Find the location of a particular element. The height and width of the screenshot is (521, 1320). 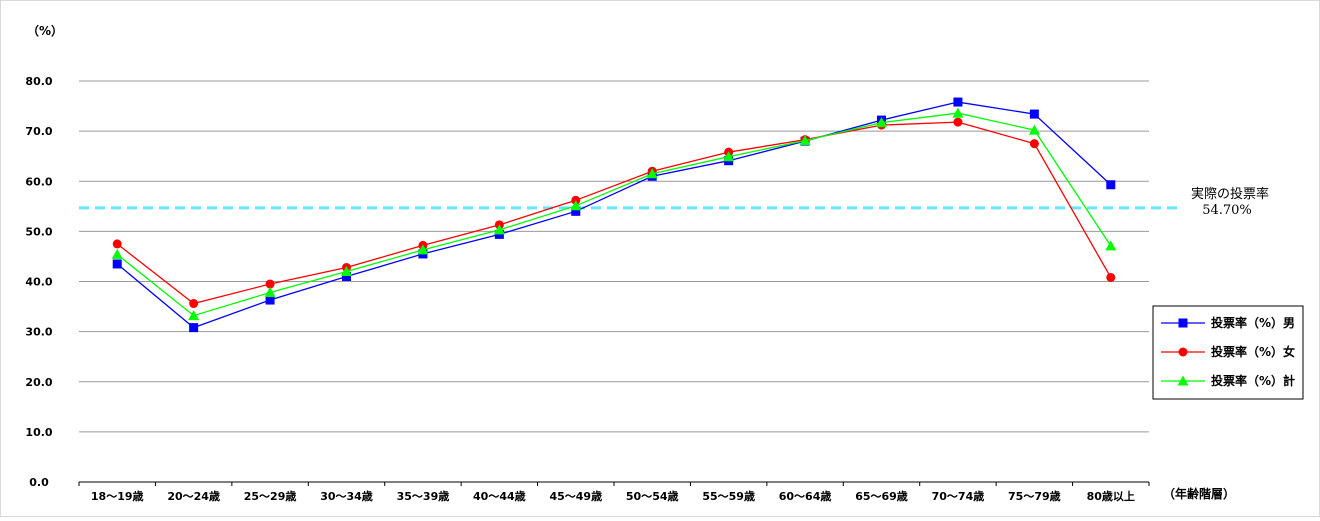

x-tick-label: 75～79歳 is located at coordinates (1034, 496).